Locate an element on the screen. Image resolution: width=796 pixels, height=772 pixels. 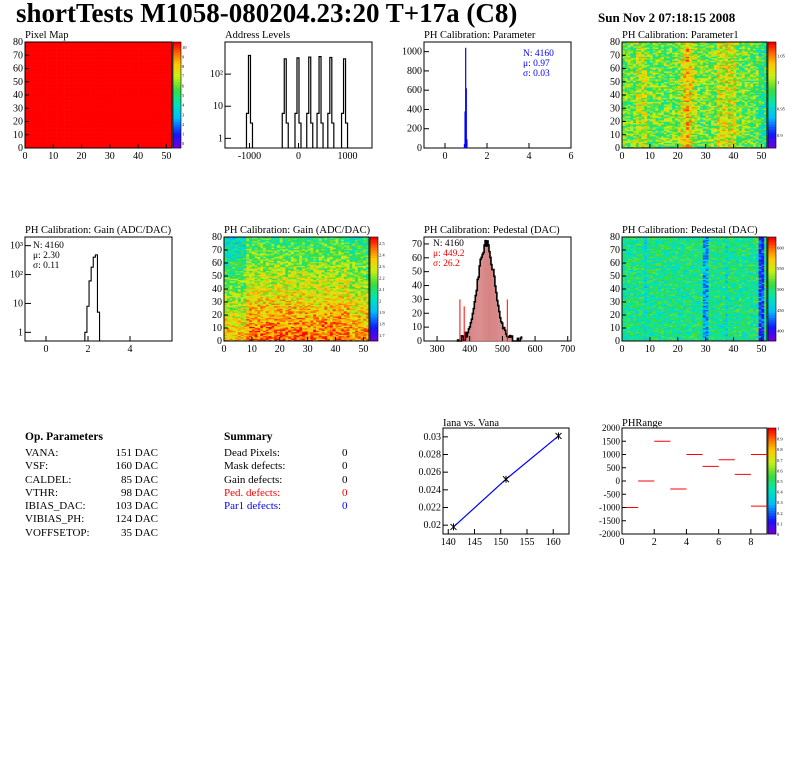
op-parameter-name: VANA: is located at coordinates (42, 453).